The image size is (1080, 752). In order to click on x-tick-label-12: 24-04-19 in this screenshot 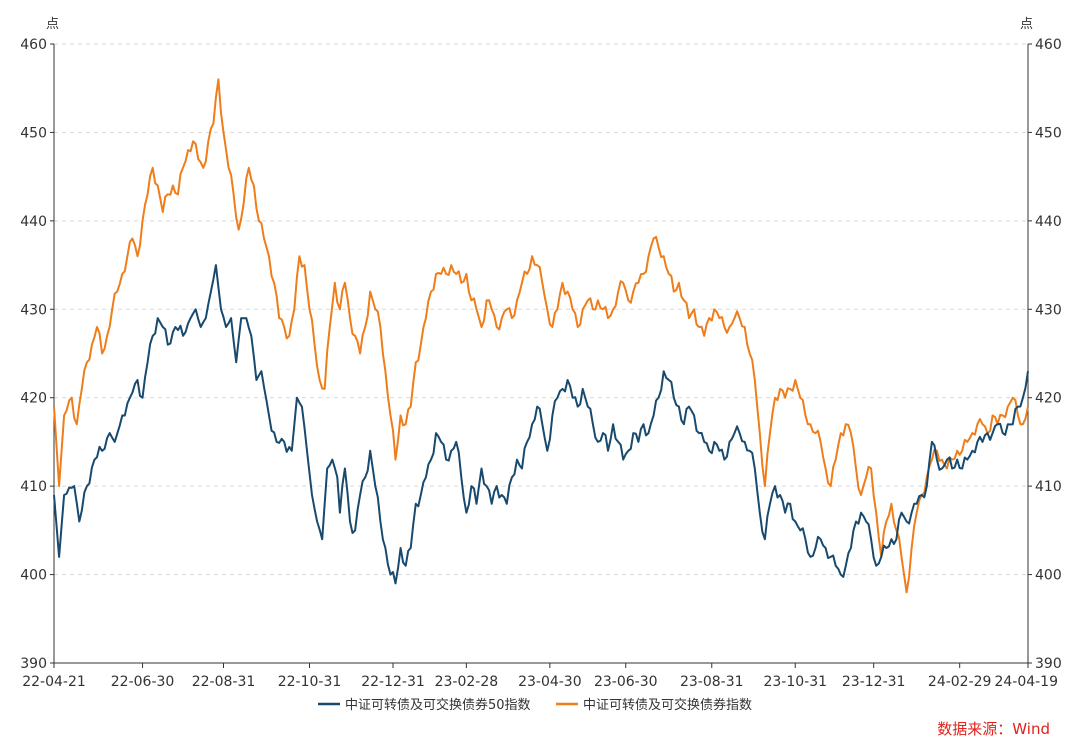, I will do `click(1026, 682)`.